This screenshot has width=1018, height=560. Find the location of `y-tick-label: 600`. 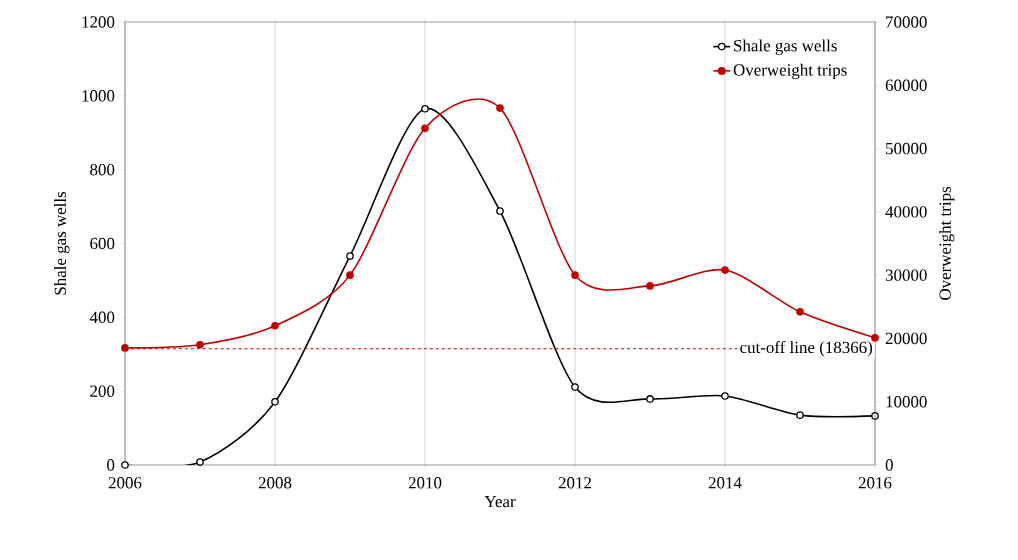

y-tick-label: 600 is located at coordinates (102, 243).